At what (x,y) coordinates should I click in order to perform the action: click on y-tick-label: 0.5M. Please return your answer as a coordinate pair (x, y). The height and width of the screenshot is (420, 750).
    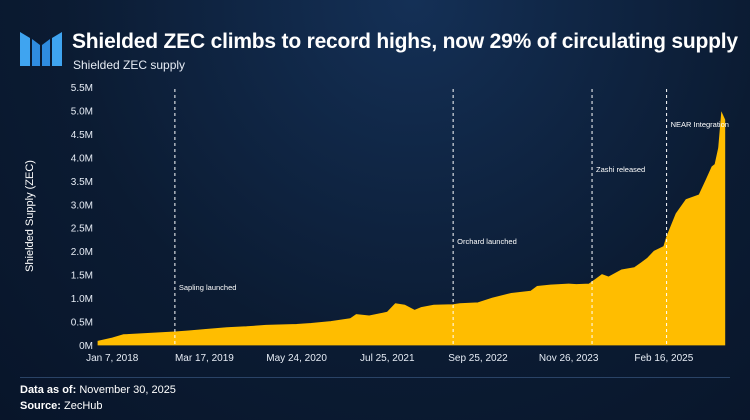
    Looking at the image, I should click on (82, 323).